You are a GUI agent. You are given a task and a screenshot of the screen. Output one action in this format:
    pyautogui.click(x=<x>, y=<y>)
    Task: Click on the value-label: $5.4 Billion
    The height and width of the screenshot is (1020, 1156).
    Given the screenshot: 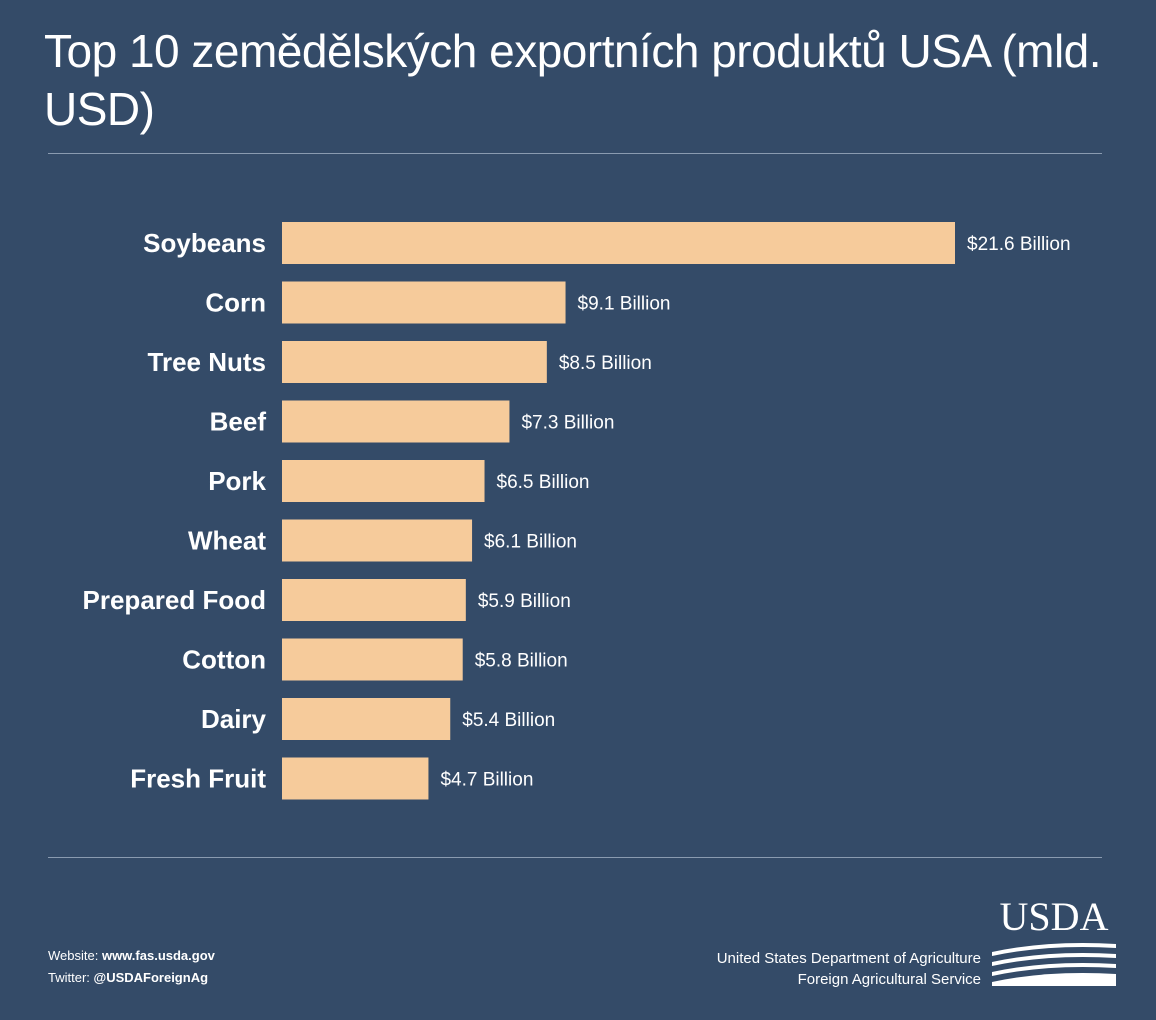 What is the action you would take?
    pyautogui.click(x=508, y=720)
    